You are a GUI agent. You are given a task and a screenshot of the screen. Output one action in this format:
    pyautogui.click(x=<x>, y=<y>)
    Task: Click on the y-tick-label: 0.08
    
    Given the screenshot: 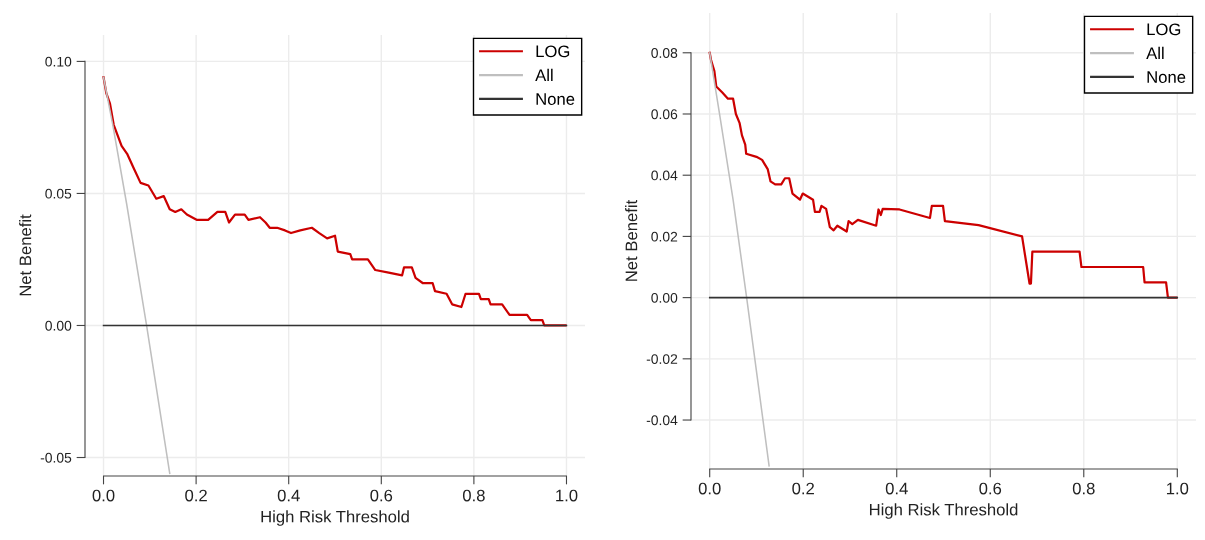 What is the action you would take?
    pyautogui.click(x=664, y=53)
    